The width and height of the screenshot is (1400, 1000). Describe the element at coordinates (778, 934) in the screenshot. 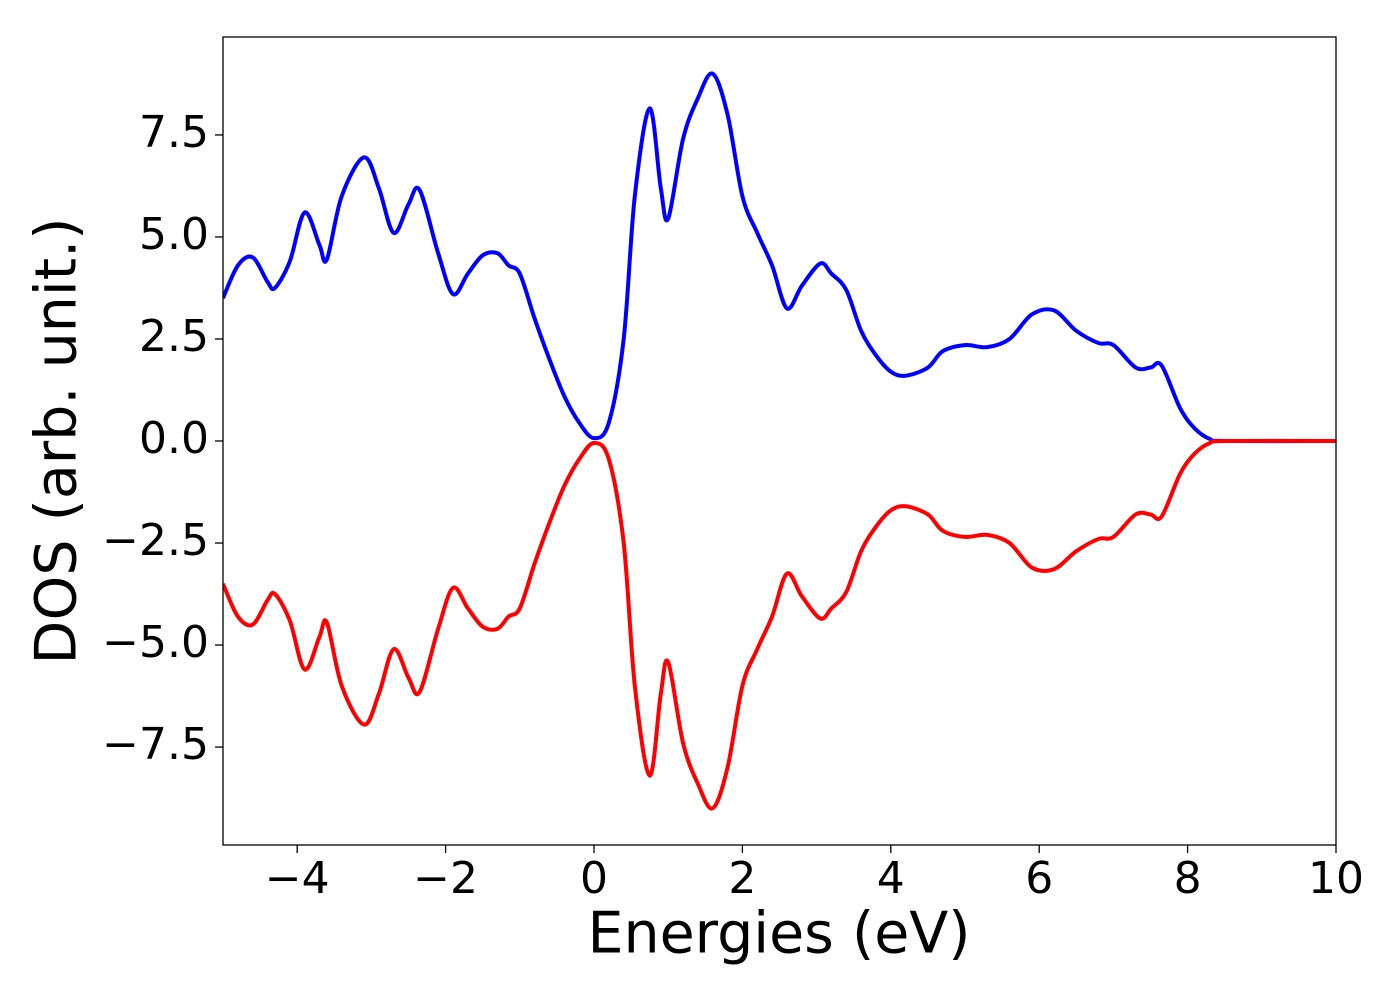

I see `x-axis-label: Energies (eV)` at that location.